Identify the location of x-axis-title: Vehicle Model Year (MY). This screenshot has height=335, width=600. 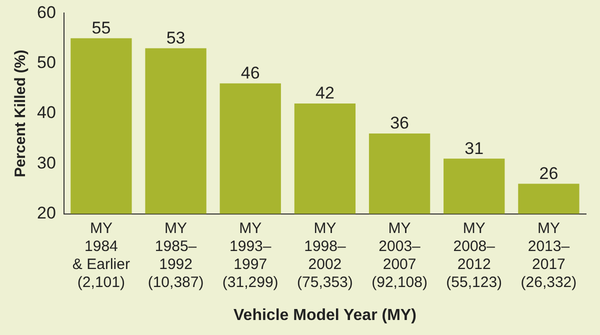
(325, 315).